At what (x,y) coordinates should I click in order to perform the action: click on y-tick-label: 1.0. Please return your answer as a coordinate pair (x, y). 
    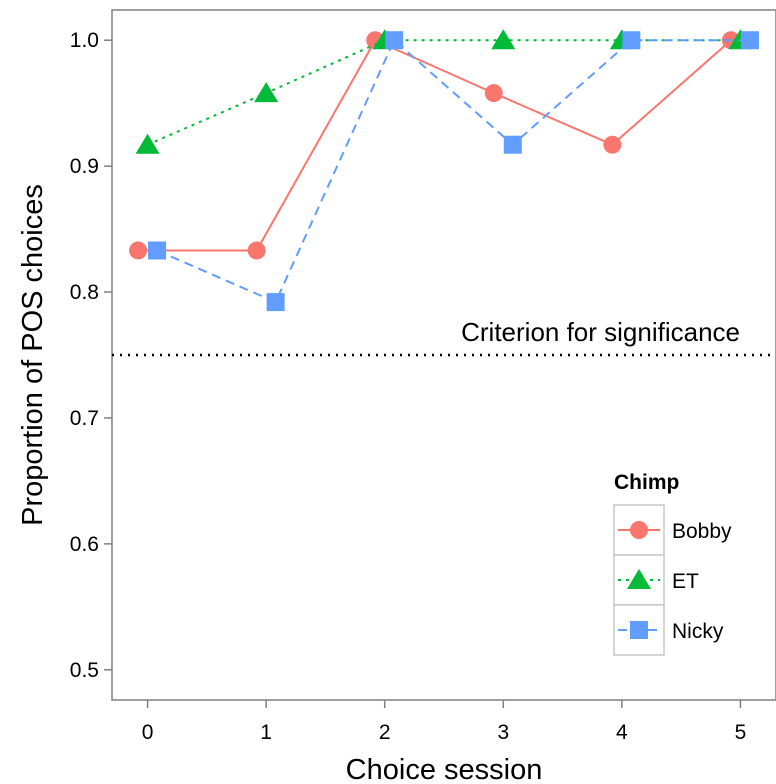
    Looking at the image, I should click on (84, 40).